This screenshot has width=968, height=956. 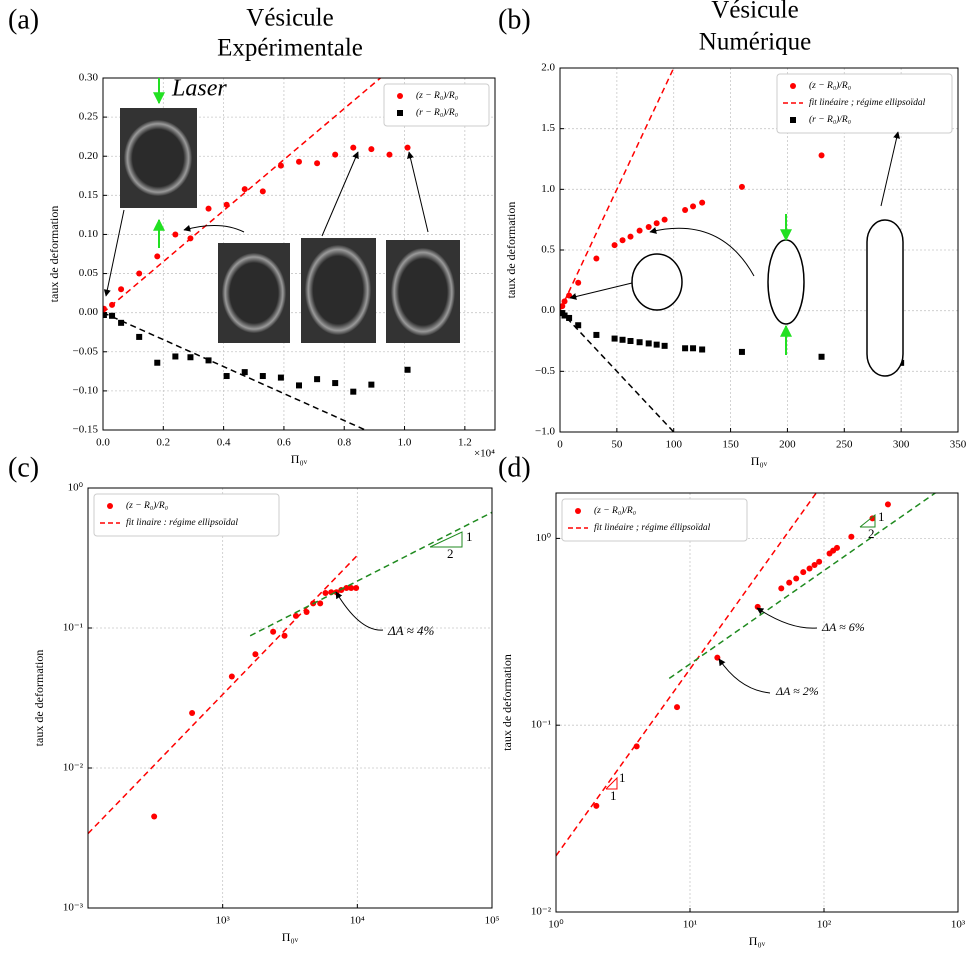 I want to click on chart-title: Expérimentale, so click(x=290, y=48).